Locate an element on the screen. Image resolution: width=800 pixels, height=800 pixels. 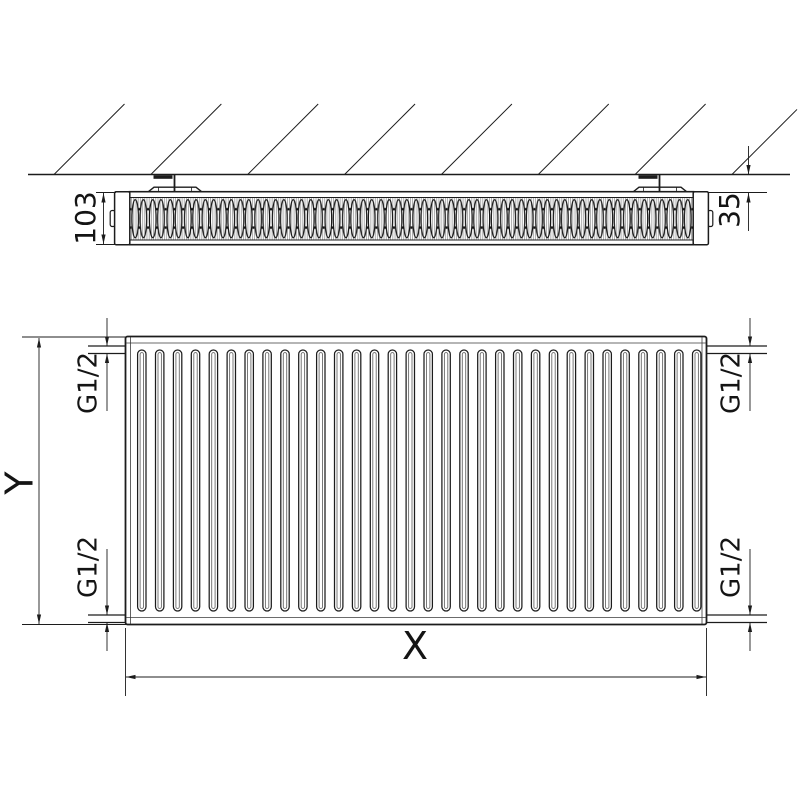
dimension-height: Y is located at coordinates (63, 480).